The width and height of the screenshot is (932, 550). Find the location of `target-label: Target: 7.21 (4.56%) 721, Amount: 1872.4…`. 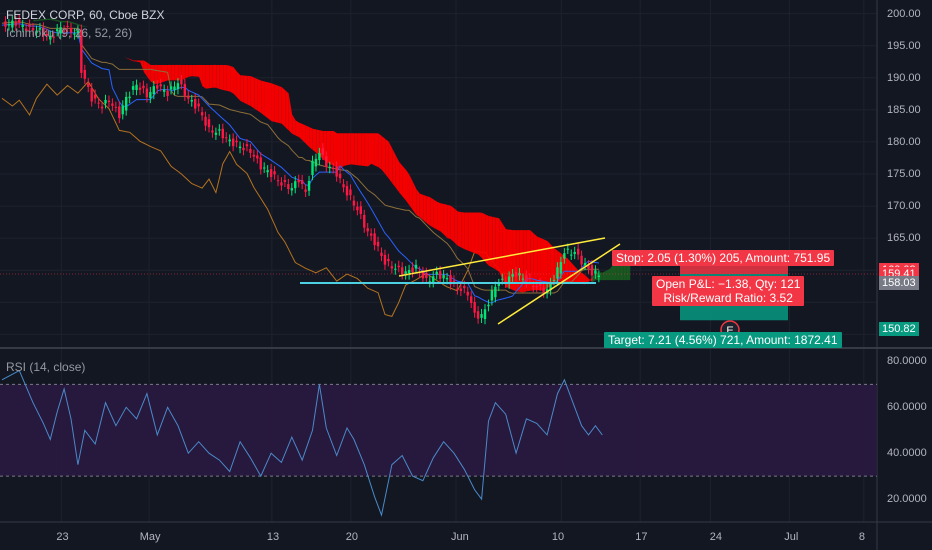

target-label: Target: 7.21 (4.56%) 721, Amount: 1872.4… is located at coordinates (723, 340).